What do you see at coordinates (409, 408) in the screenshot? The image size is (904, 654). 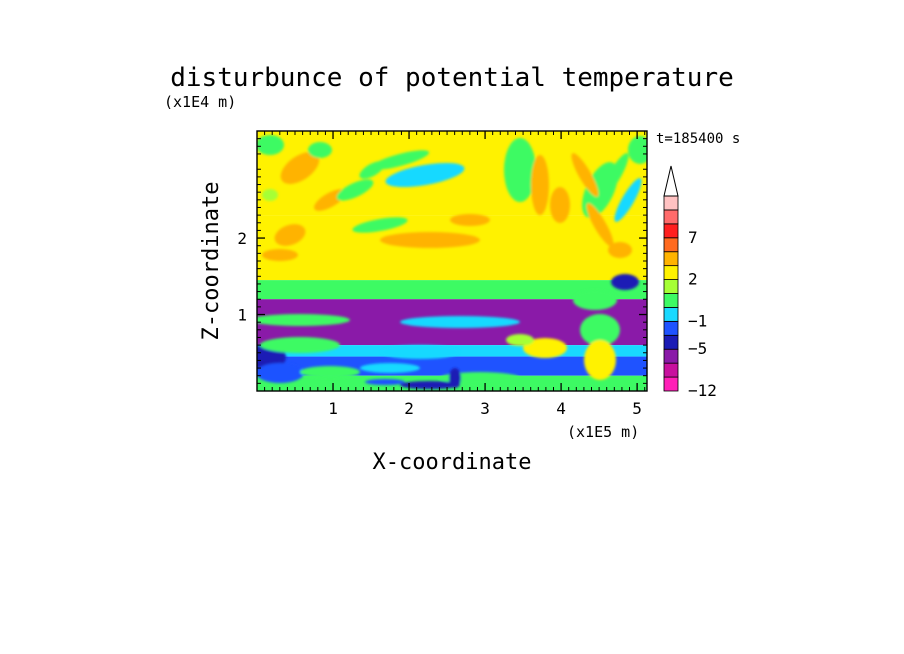 I see `x-tick-label: 2` at bounding box center [409, 408].